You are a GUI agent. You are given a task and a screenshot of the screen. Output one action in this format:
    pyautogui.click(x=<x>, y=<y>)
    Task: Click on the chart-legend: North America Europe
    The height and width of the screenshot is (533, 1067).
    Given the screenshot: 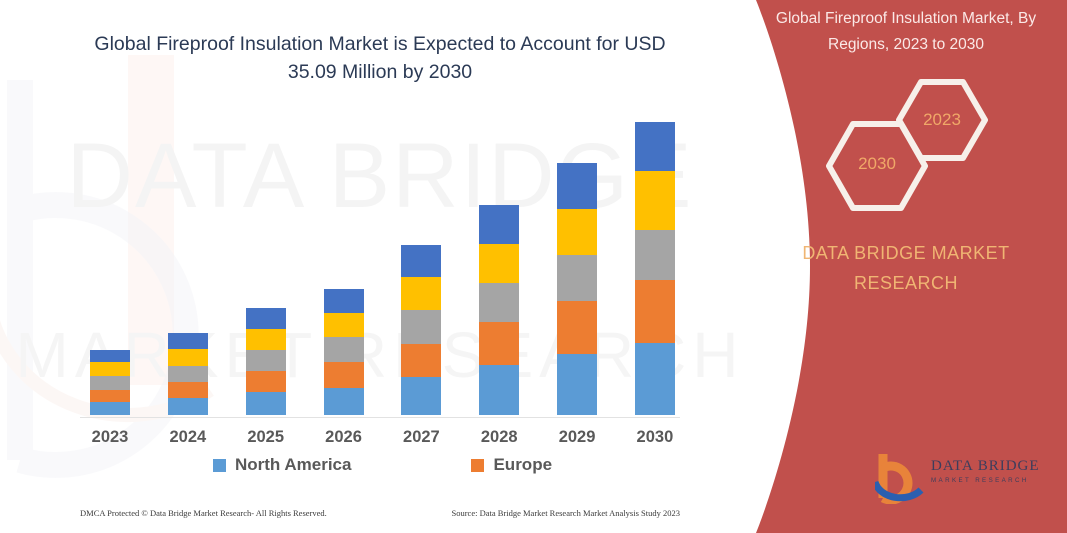 What is the action you would take?
    pyautogui.click(x=382, y=465)
    